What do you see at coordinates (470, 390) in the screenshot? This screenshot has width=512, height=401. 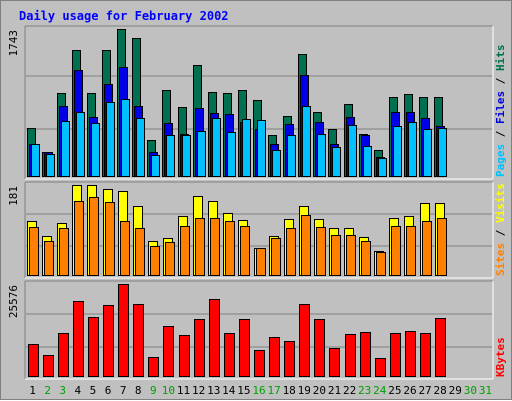 I see `x-tick-label-day-30: 30` at bounding box center [470, 390].